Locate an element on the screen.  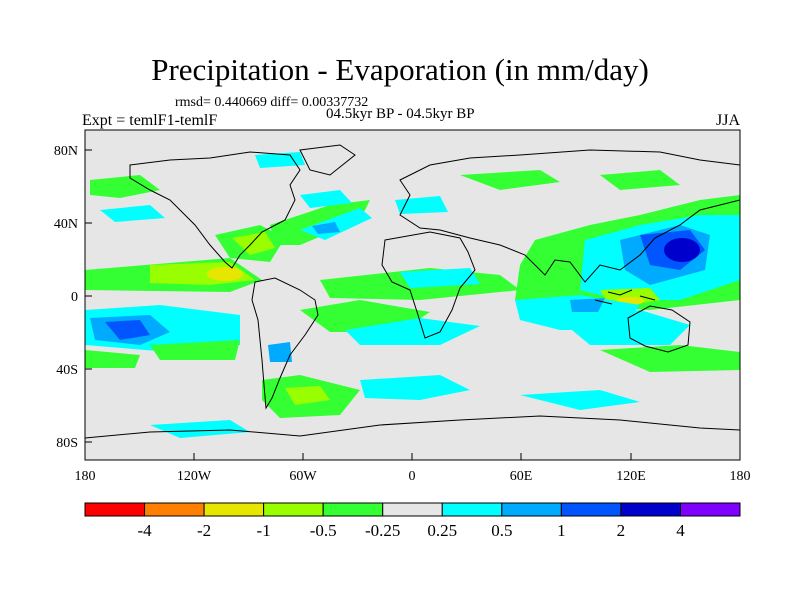
period-label: 04.5kyr BP - 04.5kyr BP is located at coordinates (400, 114).